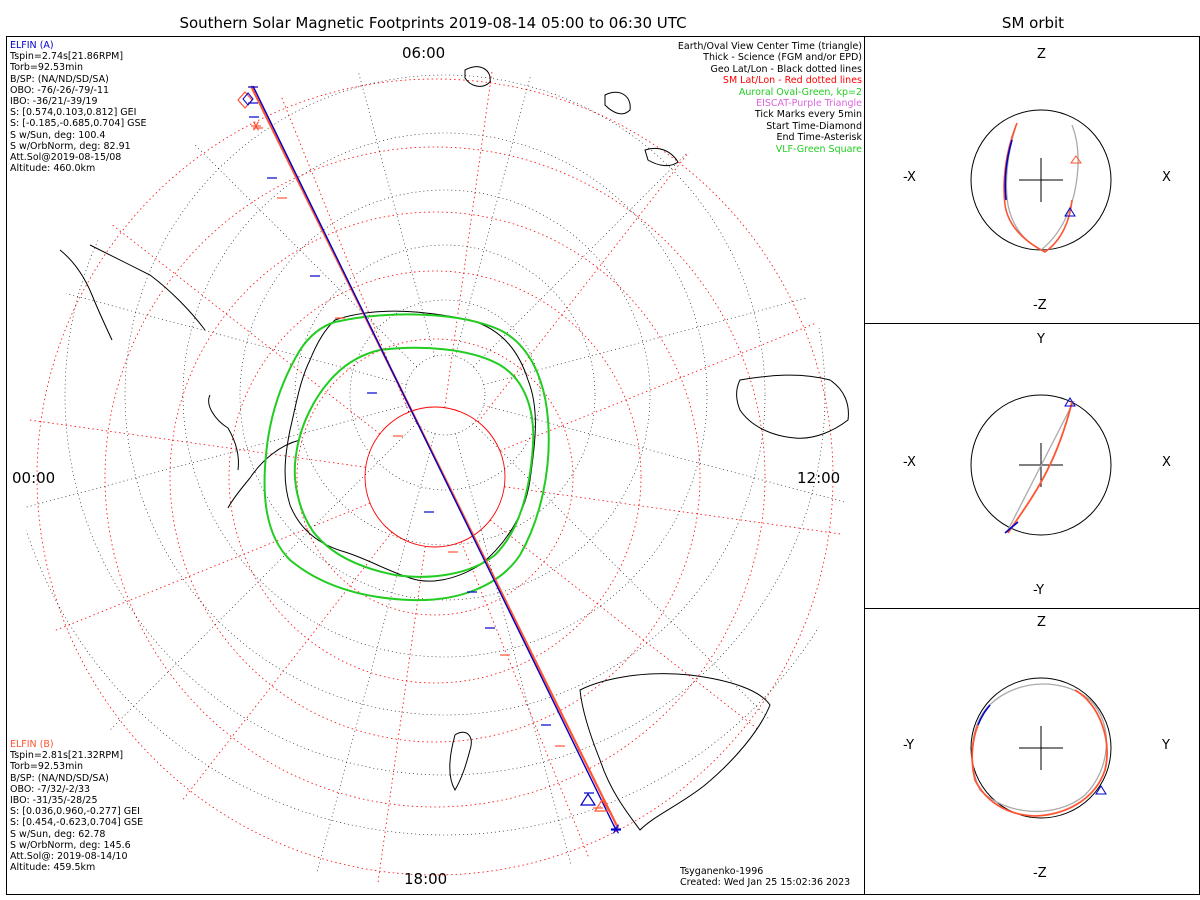 This screenshot has width=1200, height=900. Describe the element at coordinates (818, 149) in the screenshot. I see `legend-entry: VLF-Green Square` at that location.